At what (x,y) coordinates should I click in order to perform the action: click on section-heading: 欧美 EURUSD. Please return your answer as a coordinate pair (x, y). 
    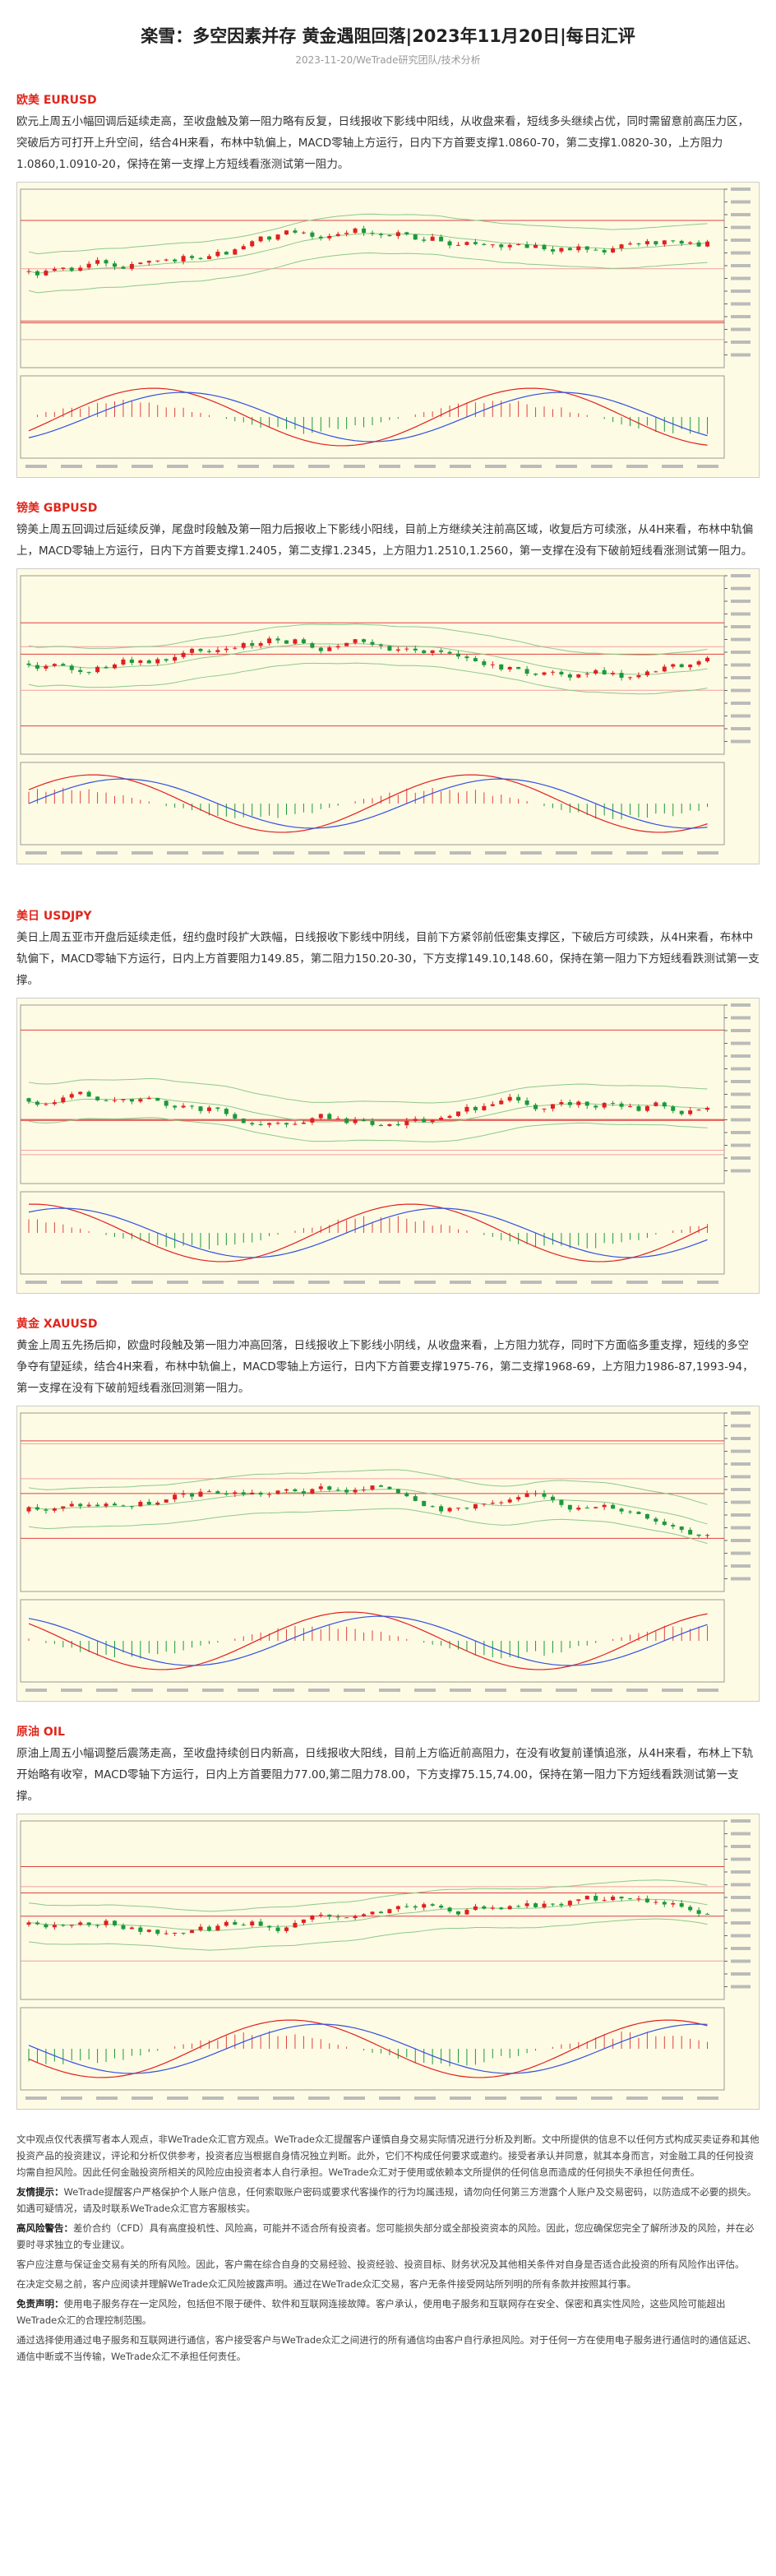
    Looking at the image, I should click on (56, 101).